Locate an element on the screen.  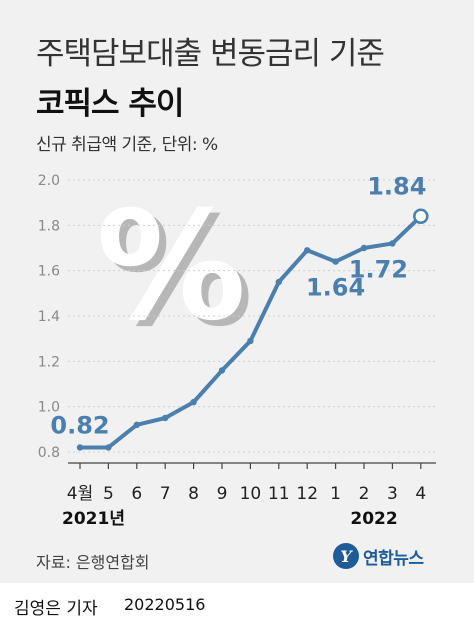
y-tick-label: 1.2 is located at coordinates (49, 362).